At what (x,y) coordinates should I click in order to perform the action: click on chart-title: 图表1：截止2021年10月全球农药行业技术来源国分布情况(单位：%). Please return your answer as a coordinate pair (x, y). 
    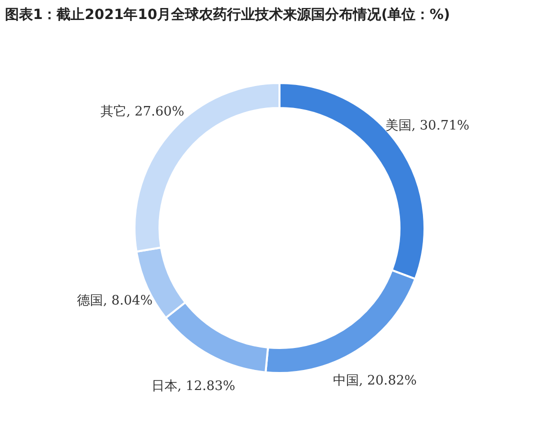
    Looking at the image, I should click on (227, 15).